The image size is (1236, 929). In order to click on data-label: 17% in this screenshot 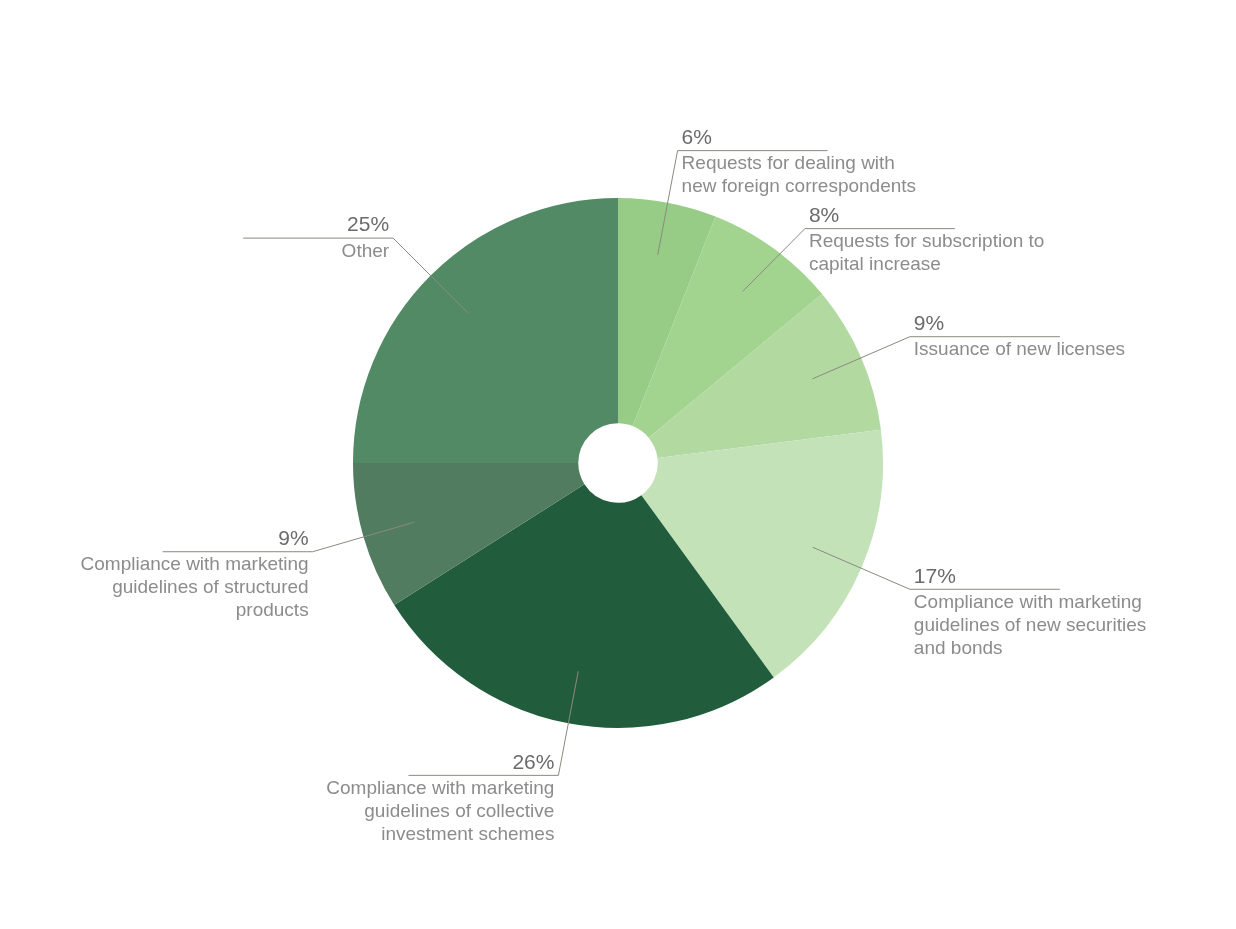, I will do `click(934, 575)`.